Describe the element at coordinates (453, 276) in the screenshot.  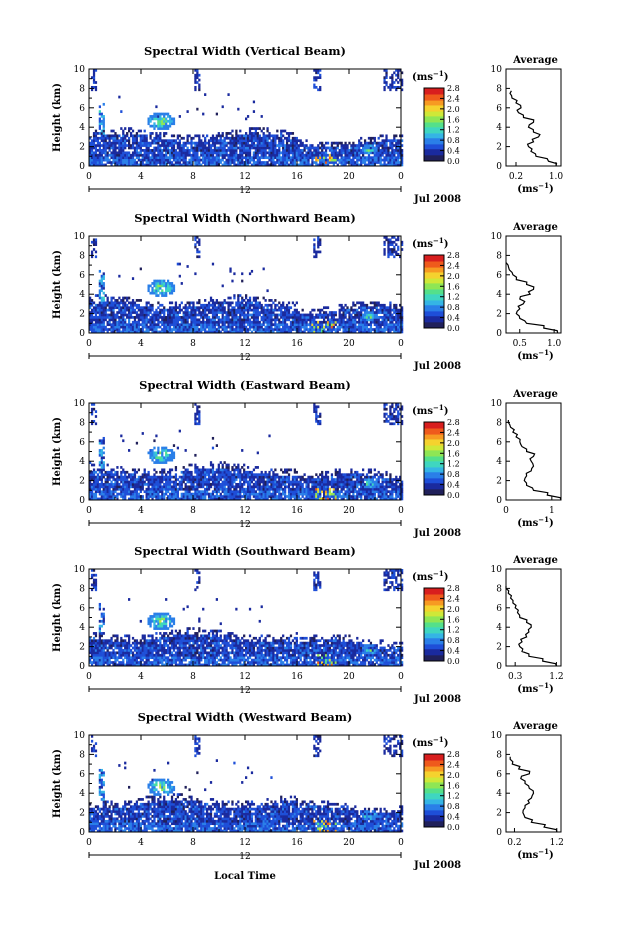
I see `colorbar-tick-label: 2.0` at that location.